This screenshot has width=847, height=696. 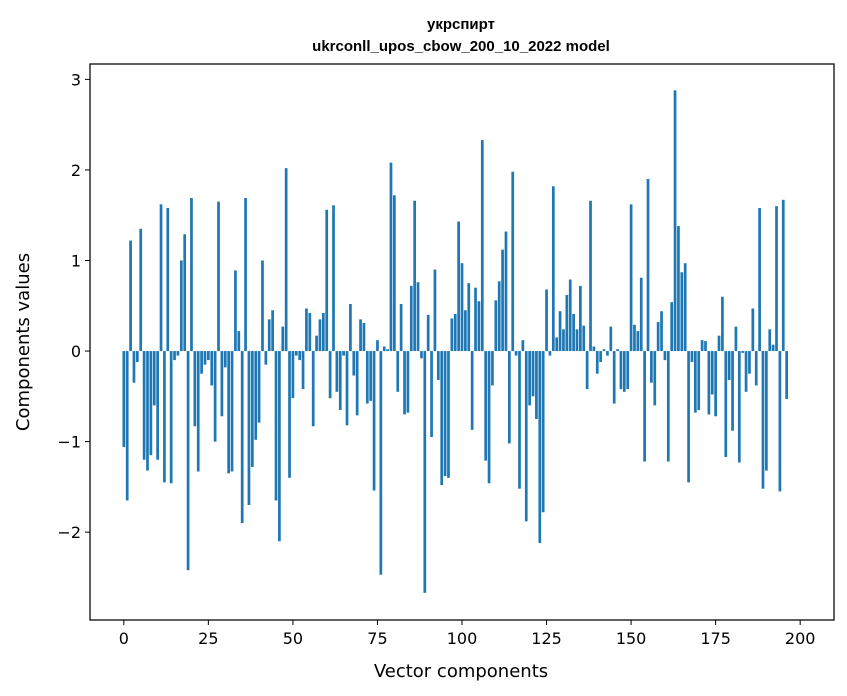 What do you see at coordinates (73, 306) in the screenshot?
I see `y-axis: −2 −1 0 1 2 3` at bounding box center [73, 306].